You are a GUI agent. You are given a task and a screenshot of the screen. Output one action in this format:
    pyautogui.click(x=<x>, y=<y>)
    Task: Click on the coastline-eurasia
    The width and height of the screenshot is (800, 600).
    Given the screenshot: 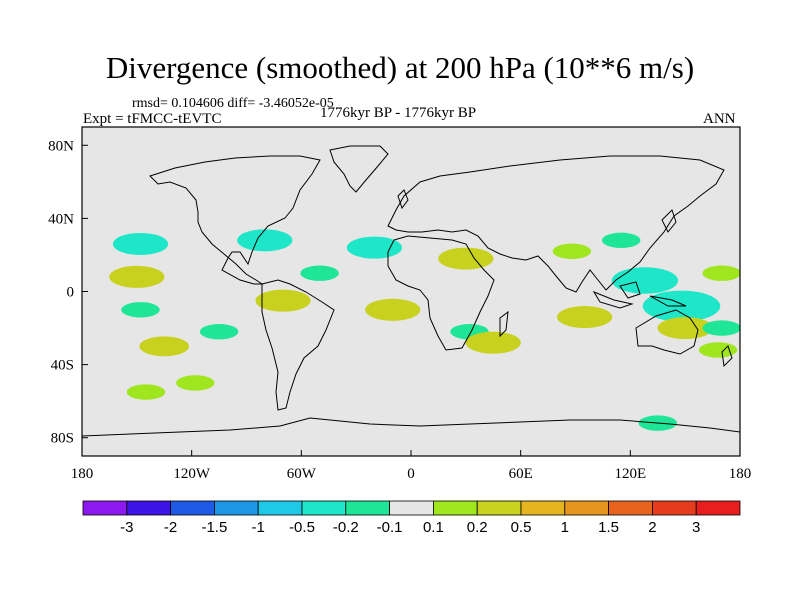 What is the action you would take?
    pyautogui.click(x=556, y=224)
    